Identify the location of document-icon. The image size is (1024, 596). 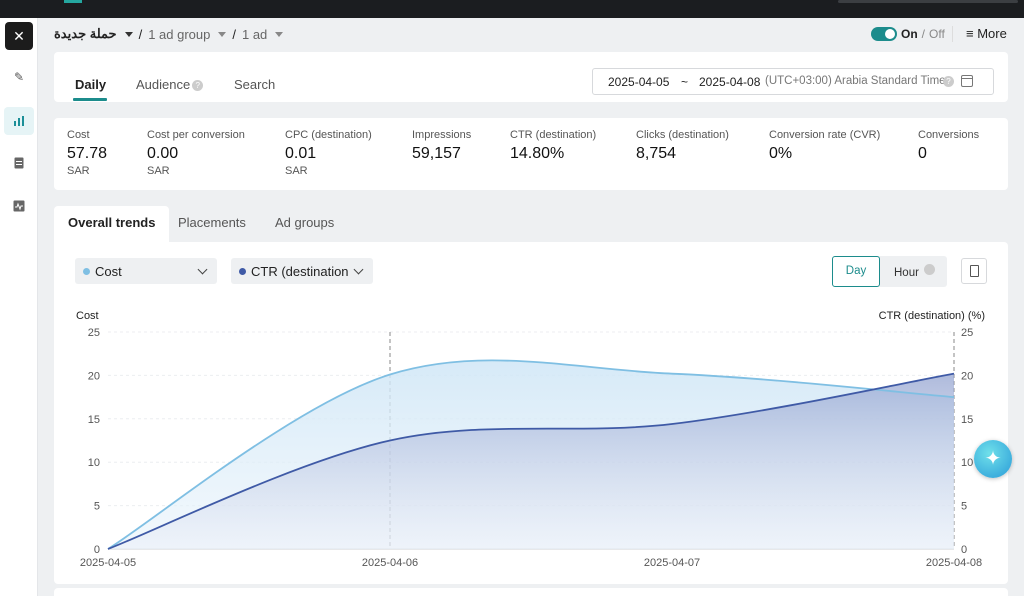
(19, 163).